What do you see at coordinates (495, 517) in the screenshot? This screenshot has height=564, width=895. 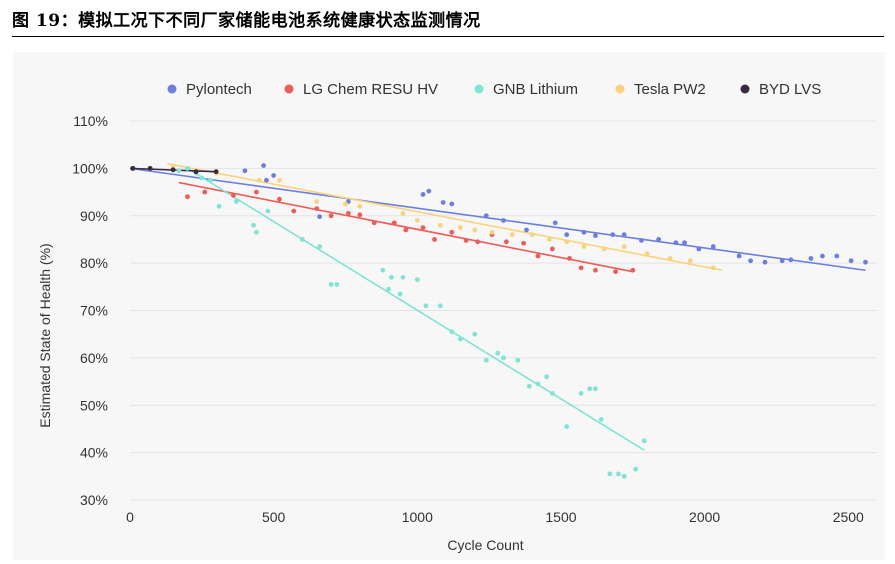 I see `x-tick-labels: 0 500 1000 1500 2000 2500` at bounding box center [495, 517].